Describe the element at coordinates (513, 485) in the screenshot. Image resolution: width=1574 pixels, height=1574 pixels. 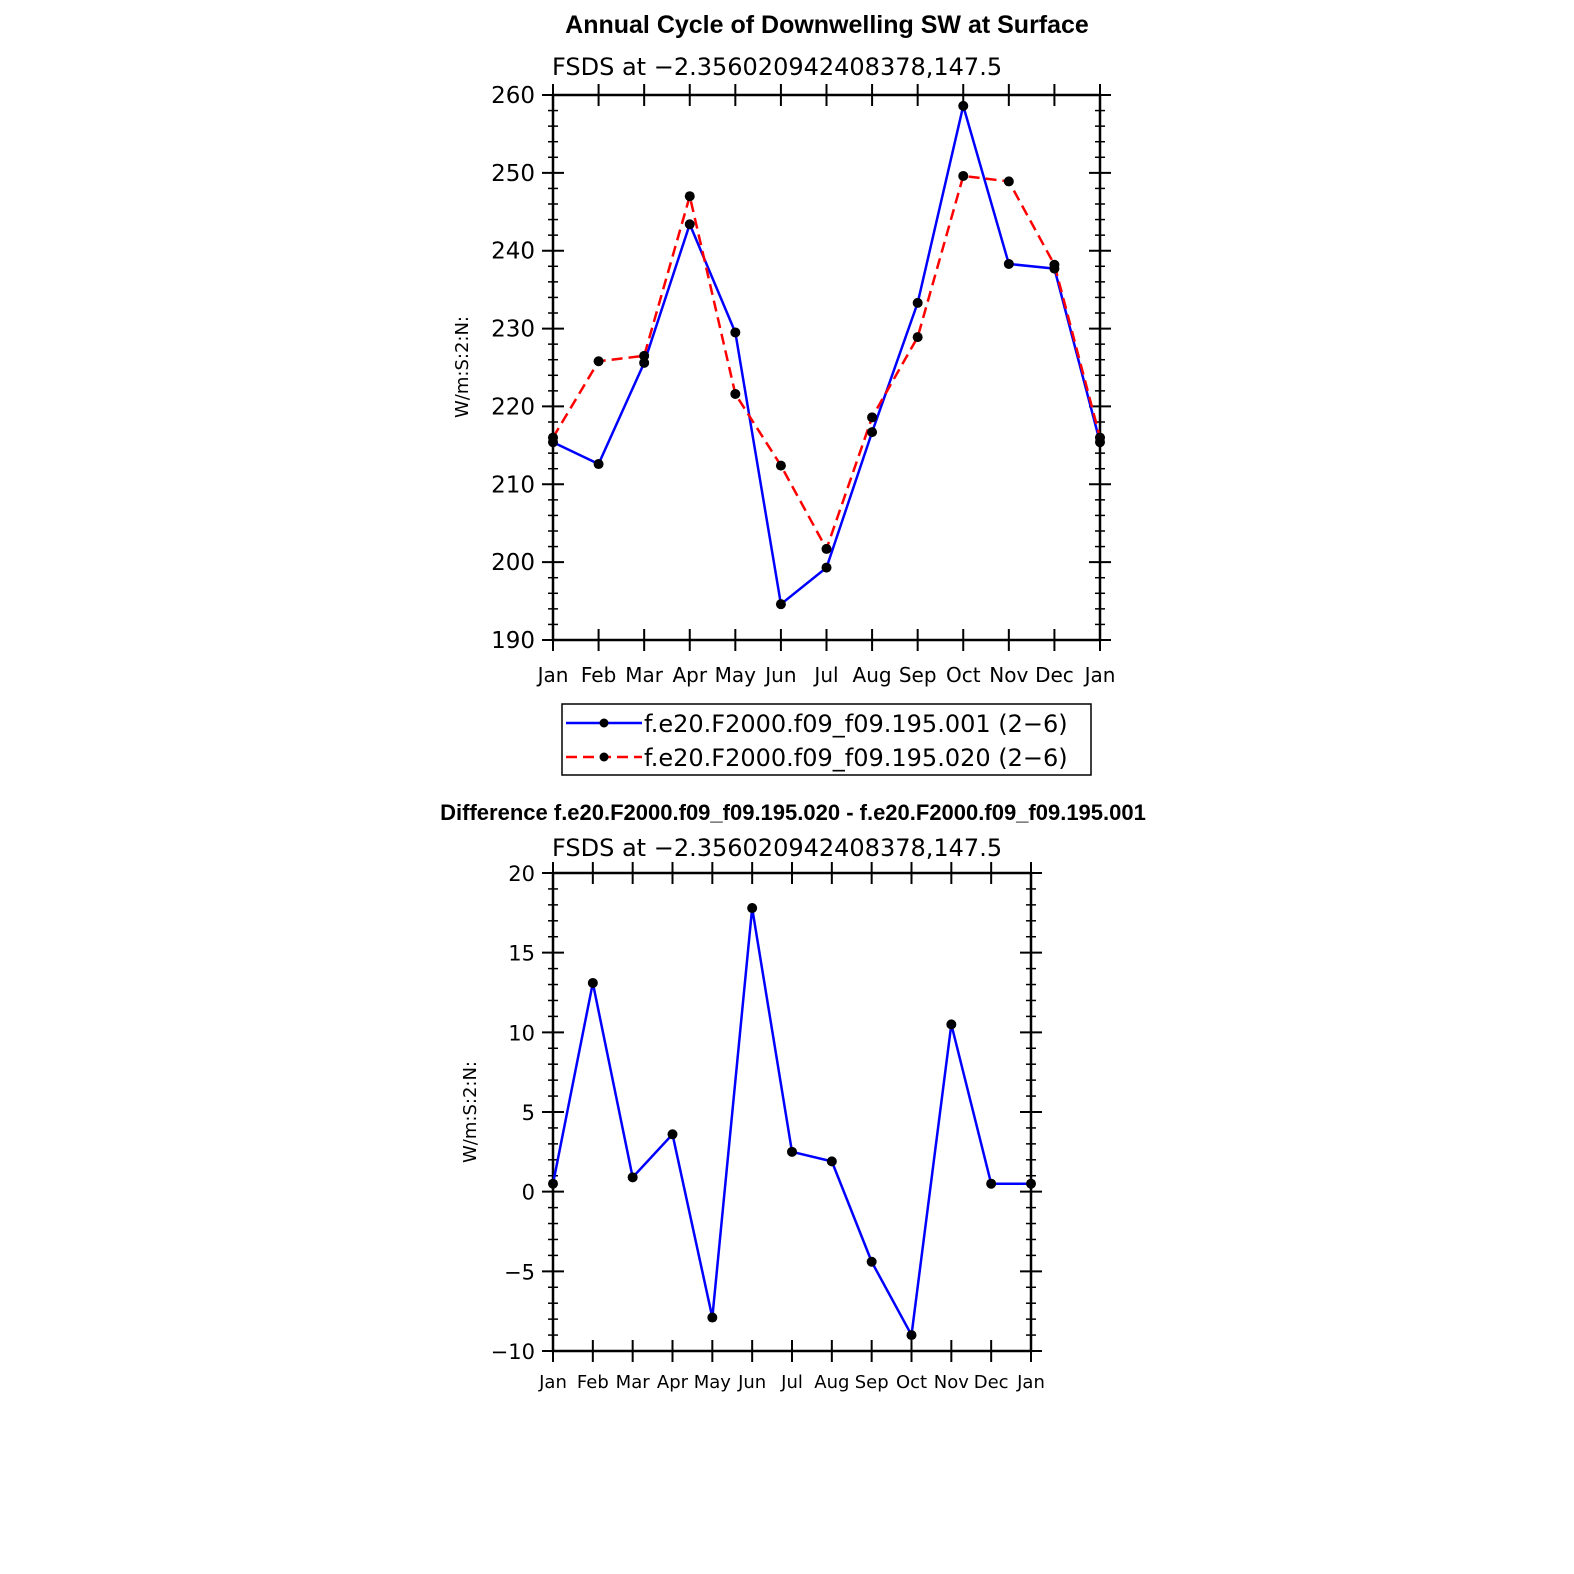
I see `chart1-ytick-label: 210` at that location.